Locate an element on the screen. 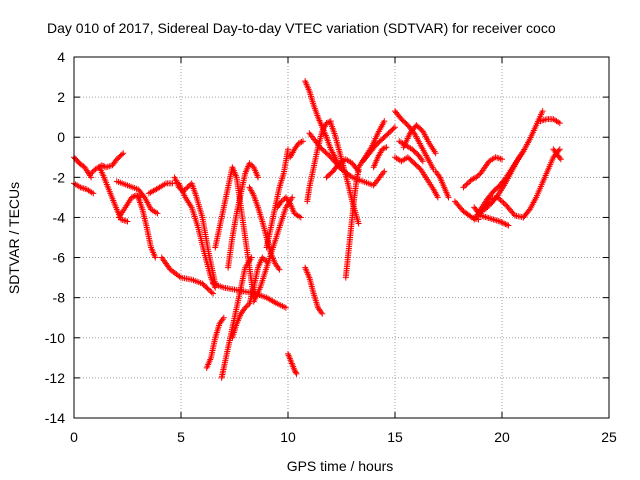 The height and width of the screenshot is (480, 640). x-tick-label: 10 is located at coordinates (288, 437).